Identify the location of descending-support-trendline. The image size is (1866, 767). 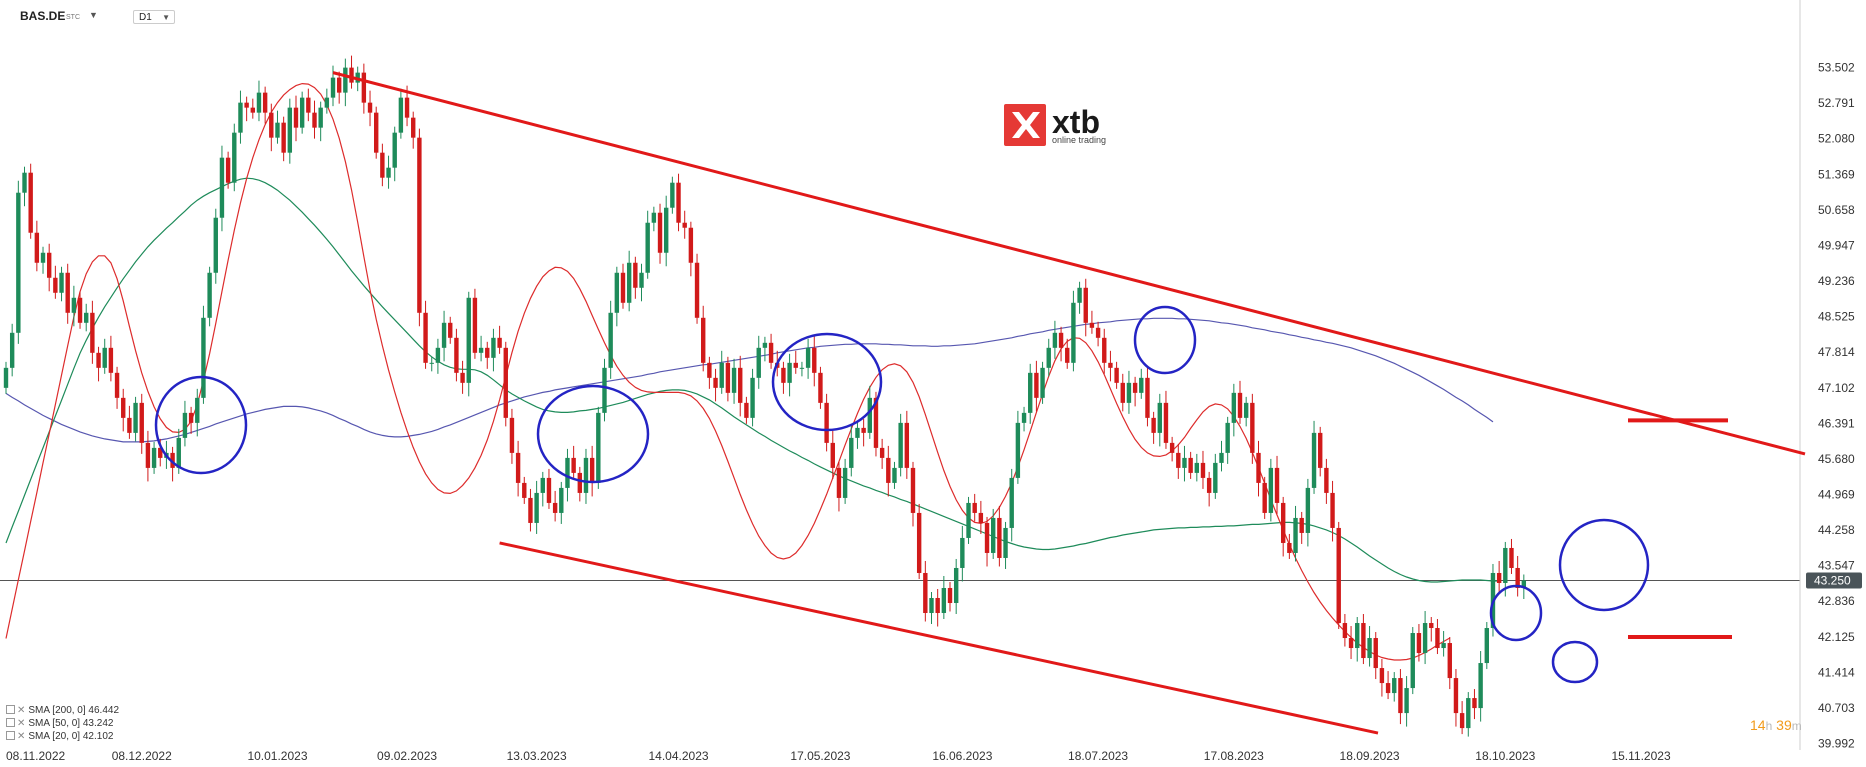
(939, 638).